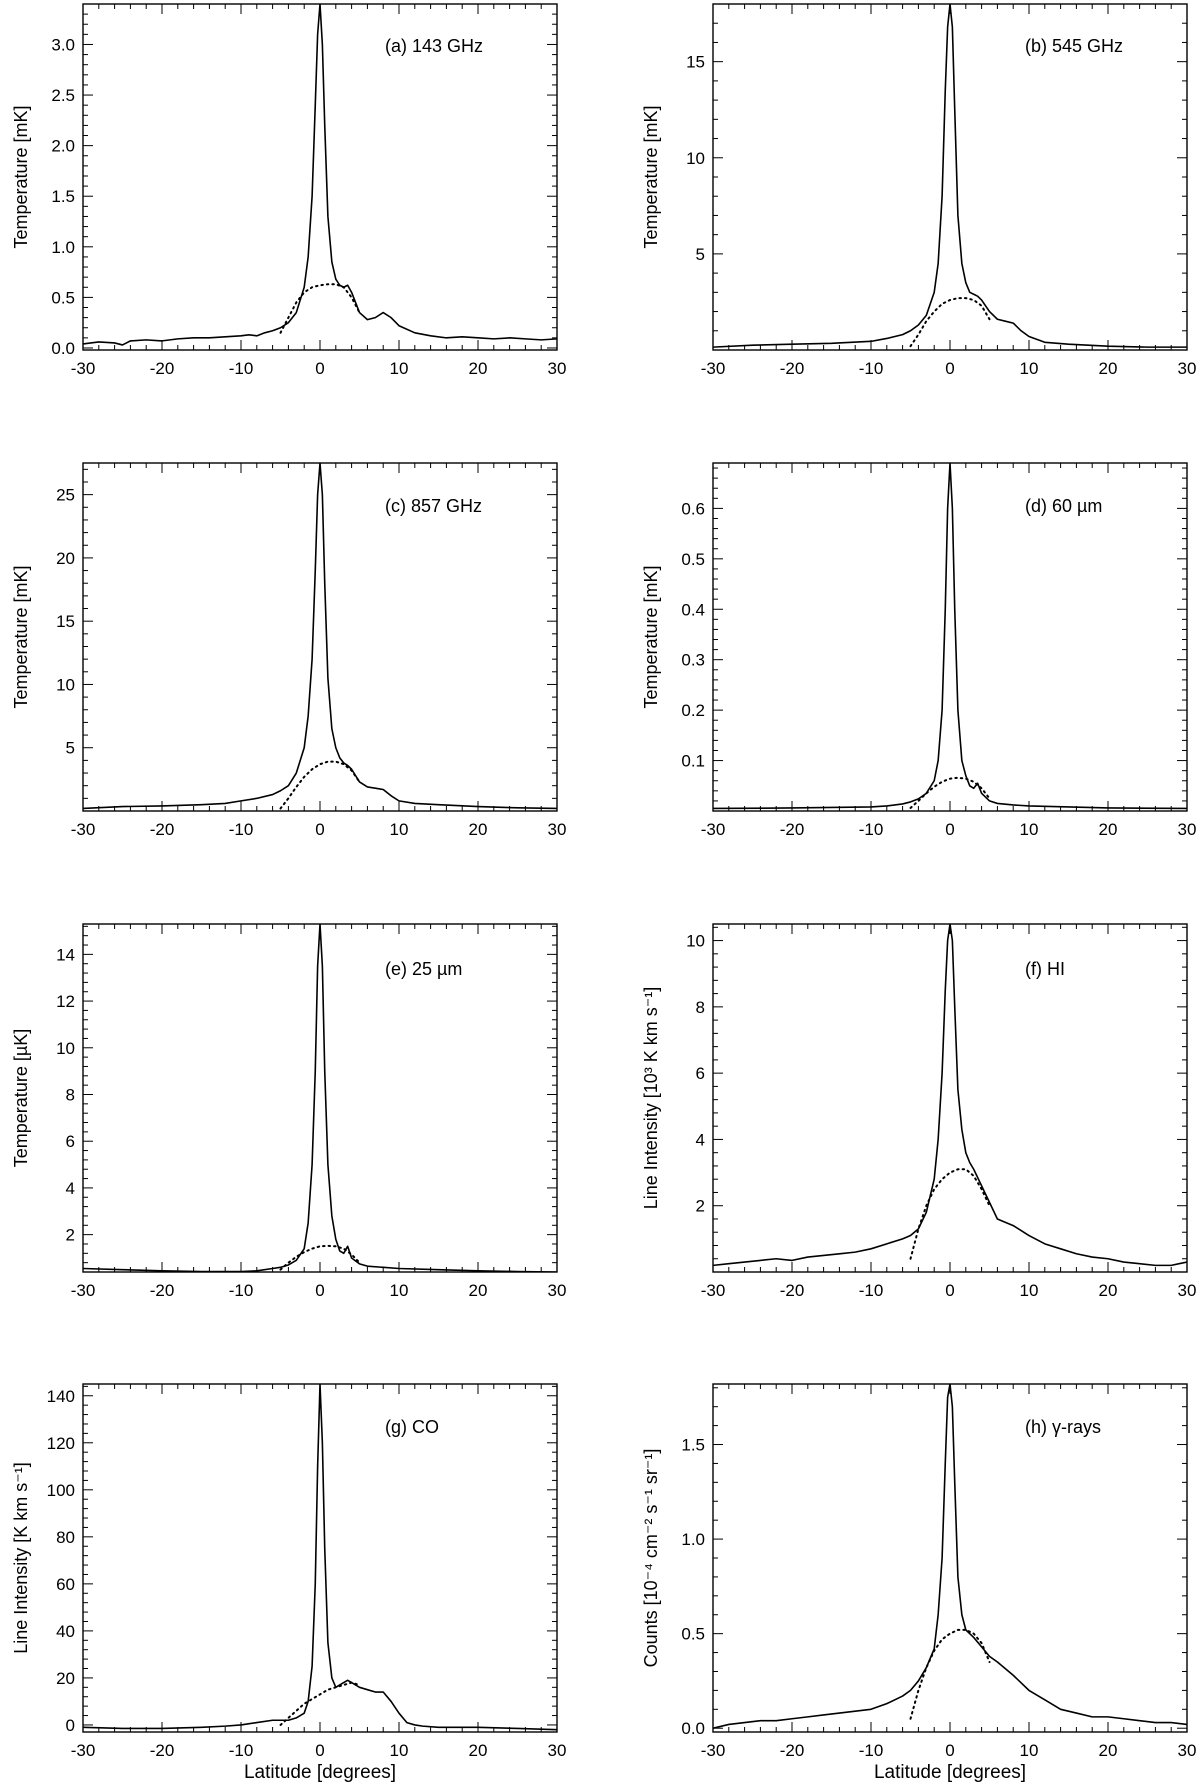 Image resolution: width=1200 pixels, height=1792 pixels. What do you see at coordinates (412, 1427) in the screenshot?
I see `panel-annotation: (g) CO` at bounding box center [412, 1427].